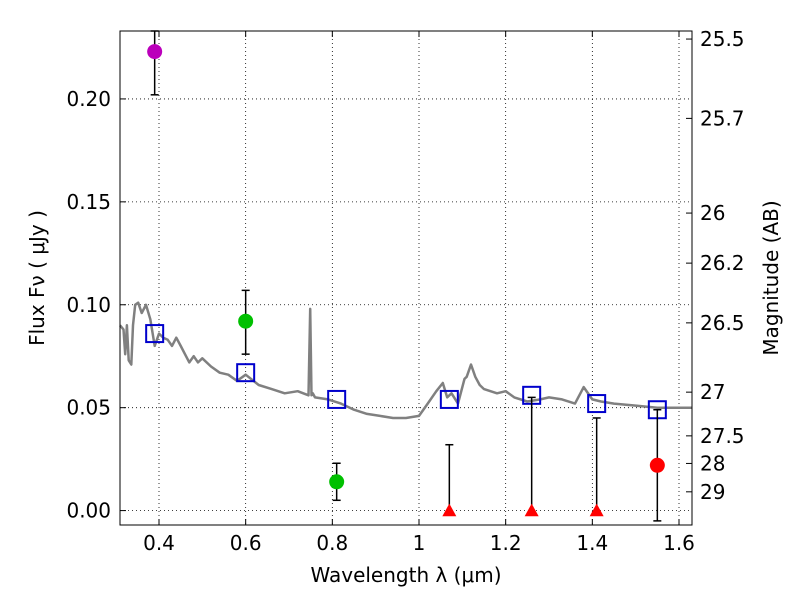  What do you see at coordinates (406, 372) in the screenshot?
I see `model-points-layer` at bounding box center [406, 372].